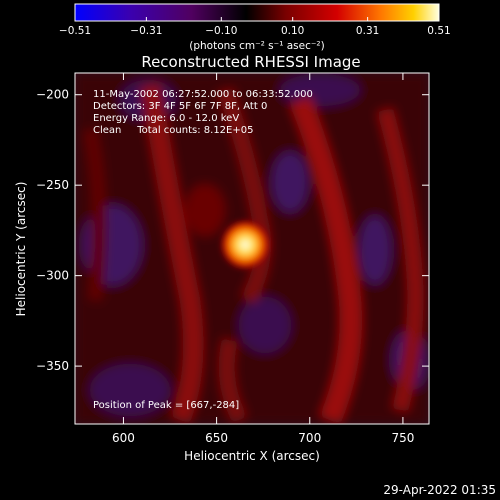 The width and height of the screenshot is (500, 500). Describe the element at coordinates (52, 276) in the screenshot. I see `y-tick-label: −300` at that location.